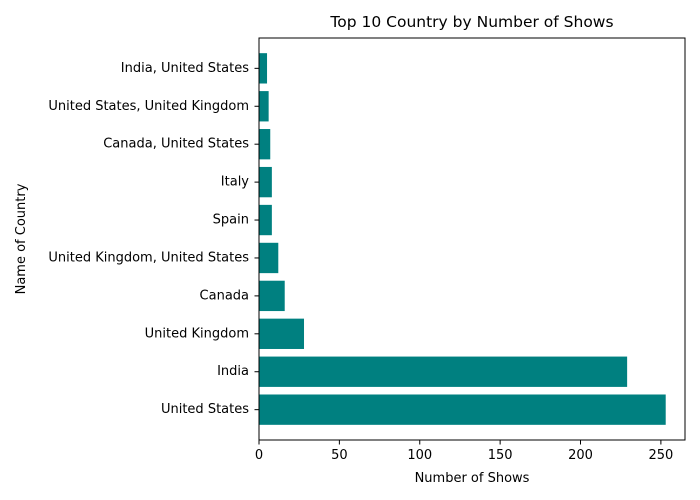  What do you see at coordinates (205, 409) in the screenshot?
I see `y-tick-label: United States` at bounding box center [205, 409].